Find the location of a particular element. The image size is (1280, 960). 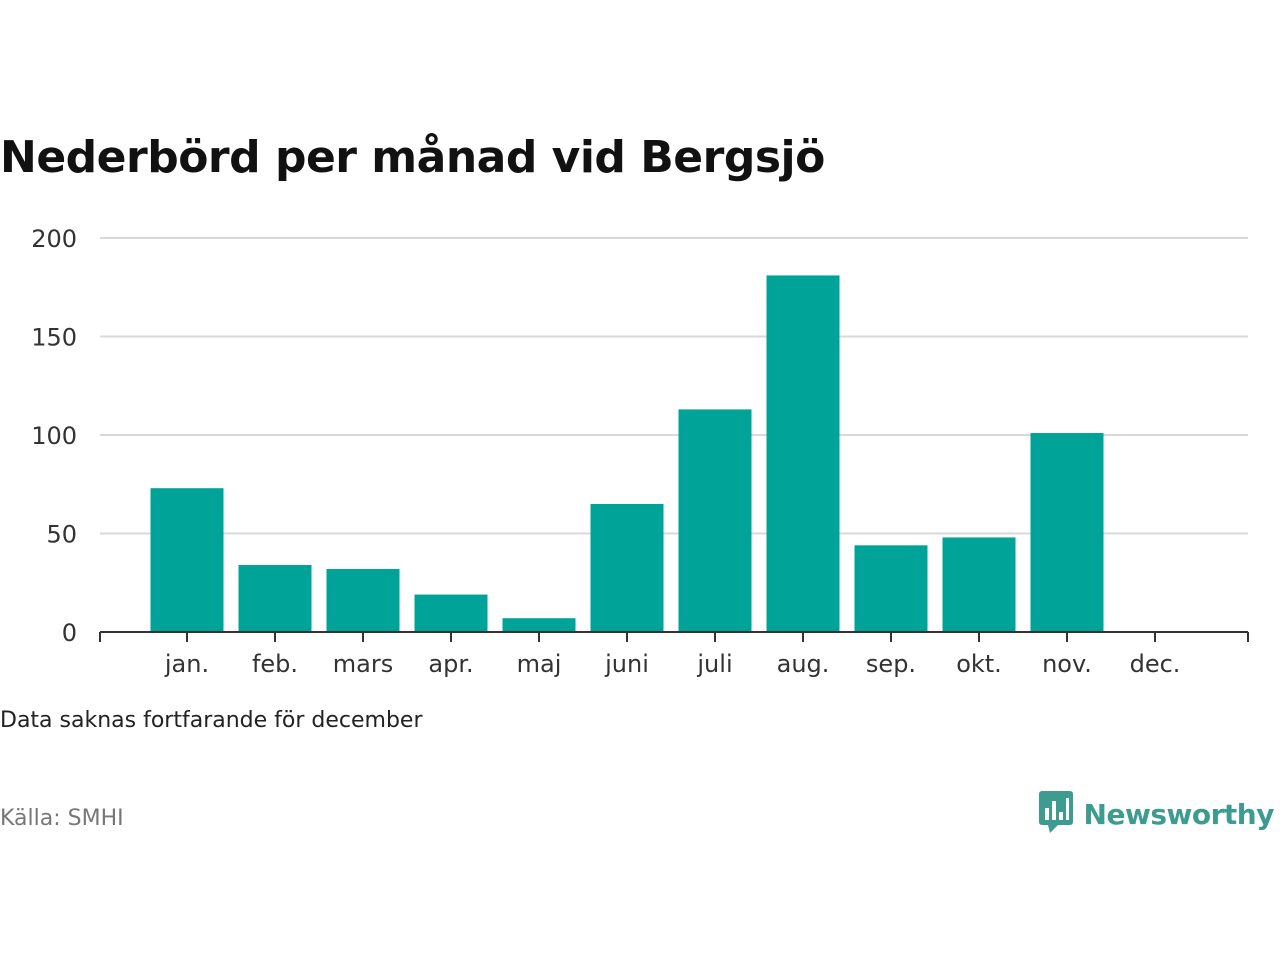

brand-name: Newsworthy is located at coordinates (1179, 814).